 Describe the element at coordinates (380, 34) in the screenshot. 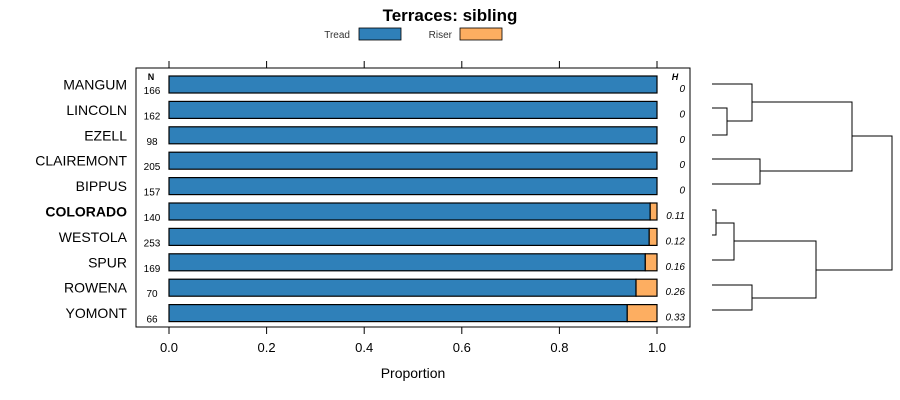

I see `legend-swatch-tread` at that location.